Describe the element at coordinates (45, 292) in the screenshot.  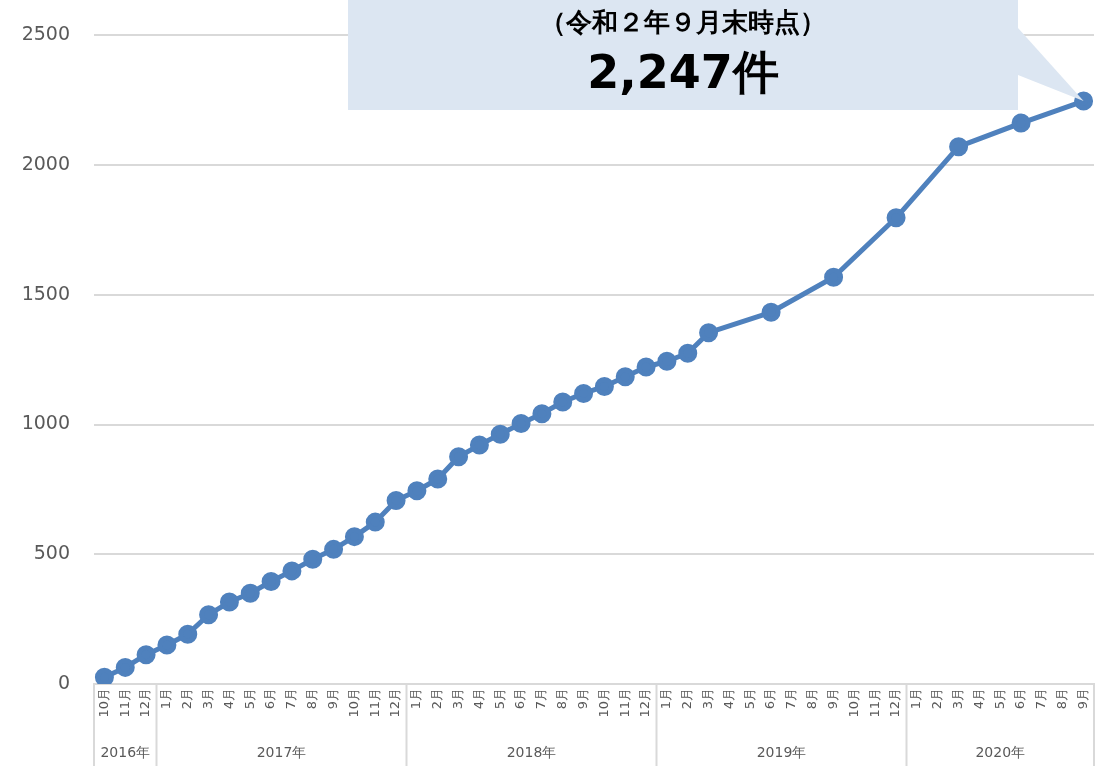
I see `y-tick-label: 1500` at that location.